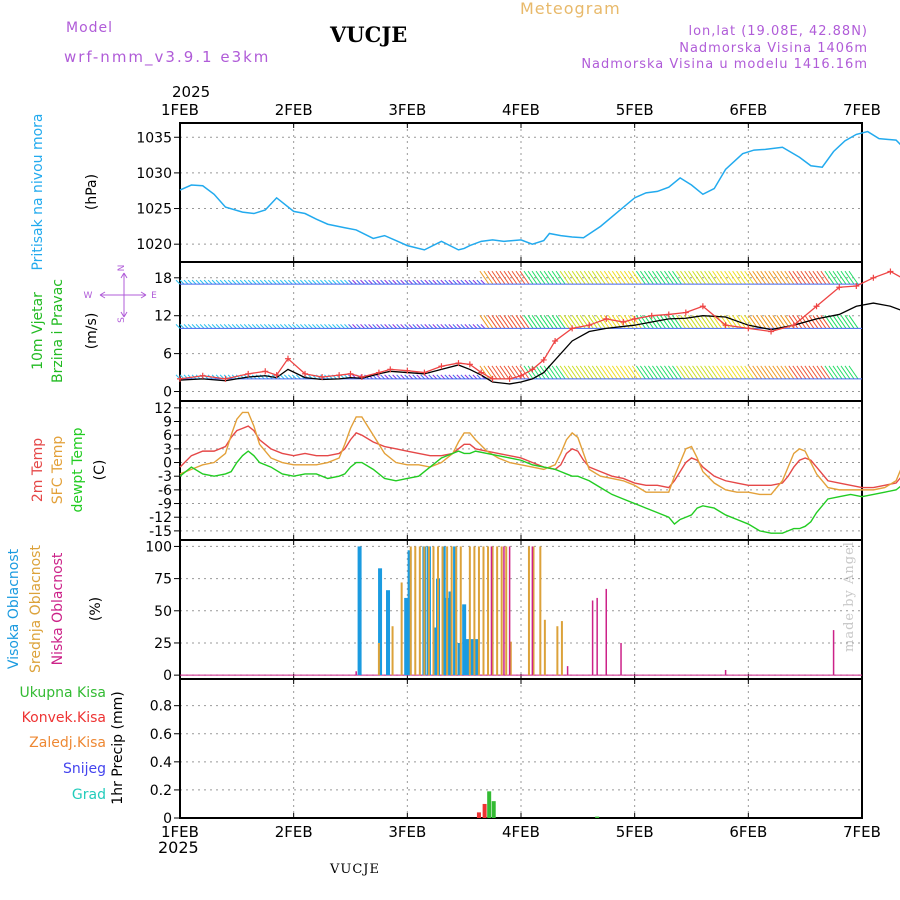 The width and height of the screenshot is (900, 900). I want to click on y-tick-label: 1035, so click(154, 138).